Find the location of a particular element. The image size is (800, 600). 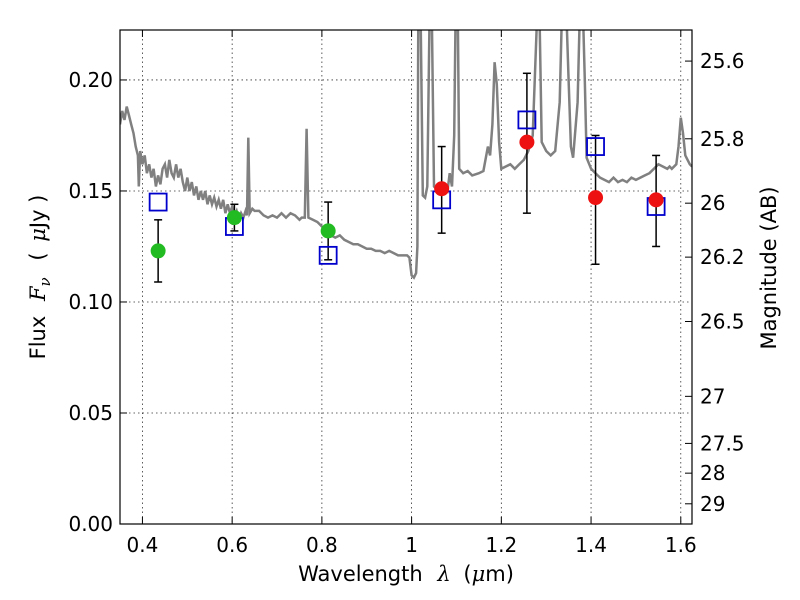

x-tick-label: 1.2 is located at coordinates (501, 545).